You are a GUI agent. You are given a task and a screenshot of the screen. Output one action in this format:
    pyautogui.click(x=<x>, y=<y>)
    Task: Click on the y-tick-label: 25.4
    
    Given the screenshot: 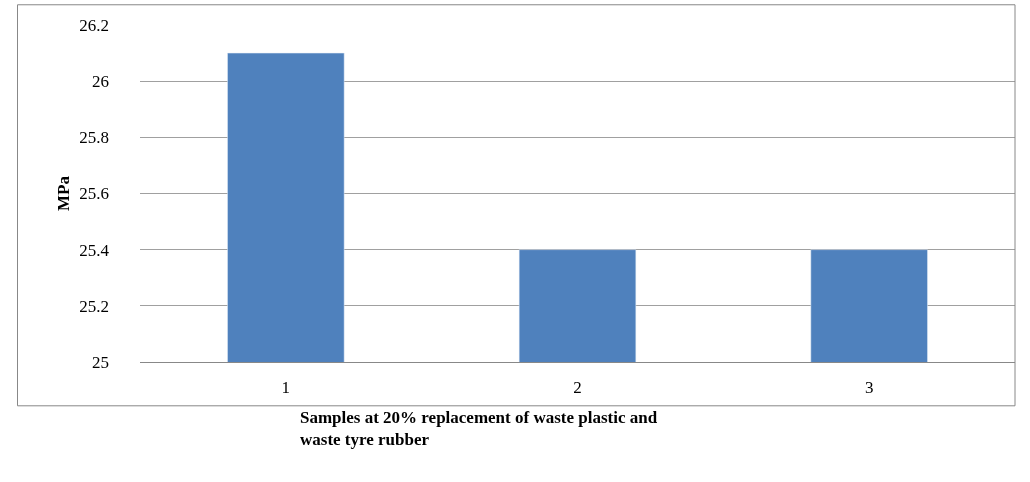 What is the action you would take?
    pyautogui.click(x=94, y=250)
    